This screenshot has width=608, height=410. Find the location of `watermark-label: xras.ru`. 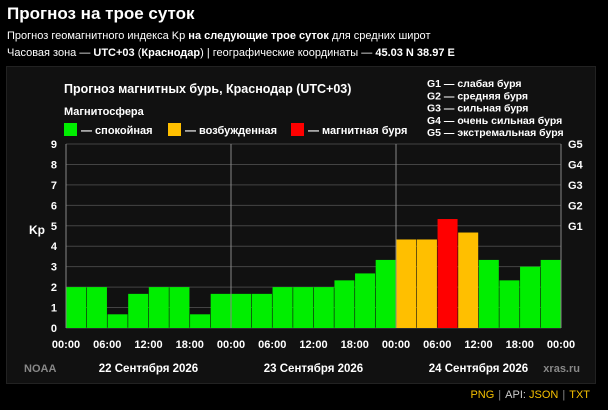

watermark-label: xras.ru is located at coordinates (561, 369).